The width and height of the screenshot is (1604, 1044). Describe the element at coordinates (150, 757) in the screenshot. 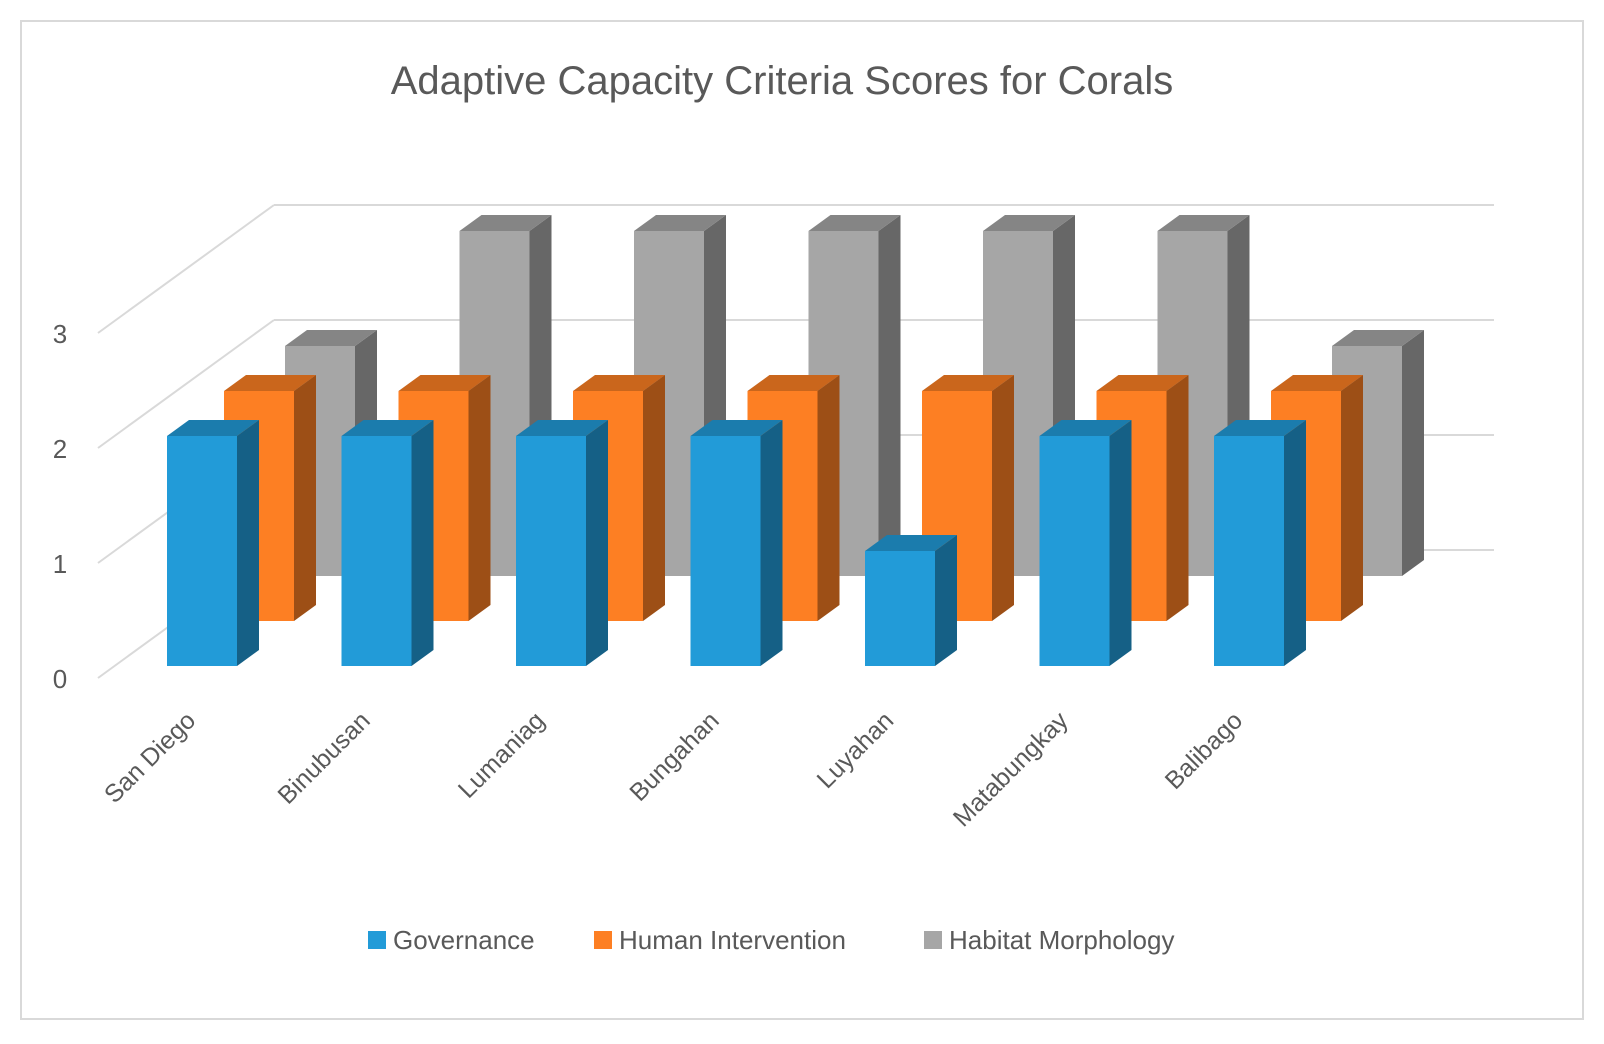

I see `x-tick-label: San Diego` at that location.